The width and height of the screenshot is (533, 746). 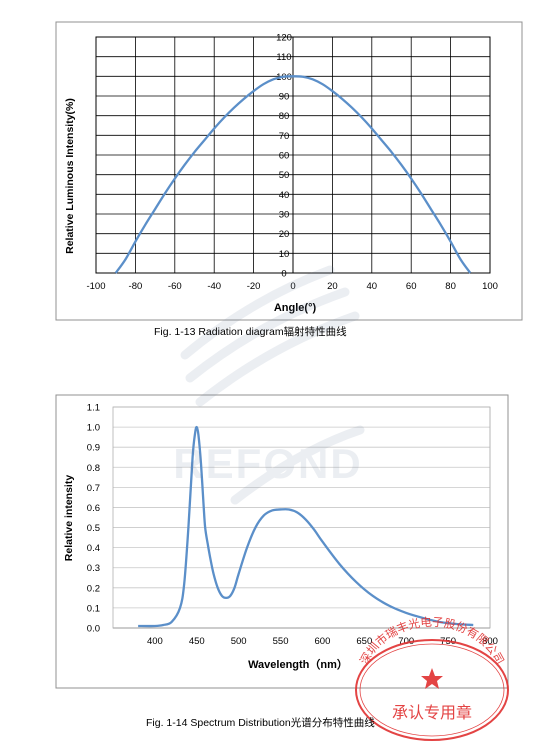 I want to click on y-tick-label: 40, so click(x=284, y=195).